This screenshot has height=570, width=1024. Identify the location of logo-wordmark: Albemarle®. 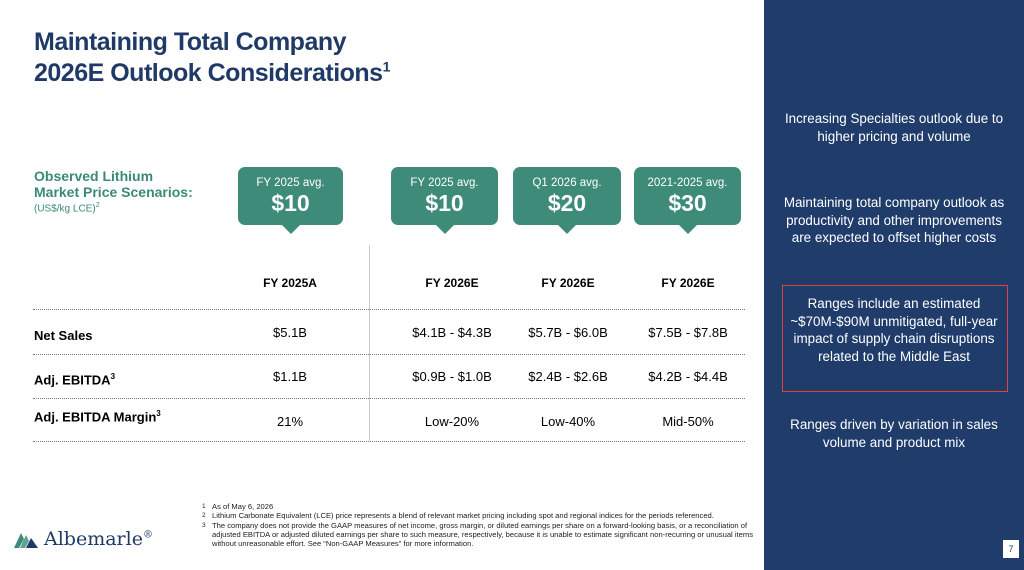
(98, 539).